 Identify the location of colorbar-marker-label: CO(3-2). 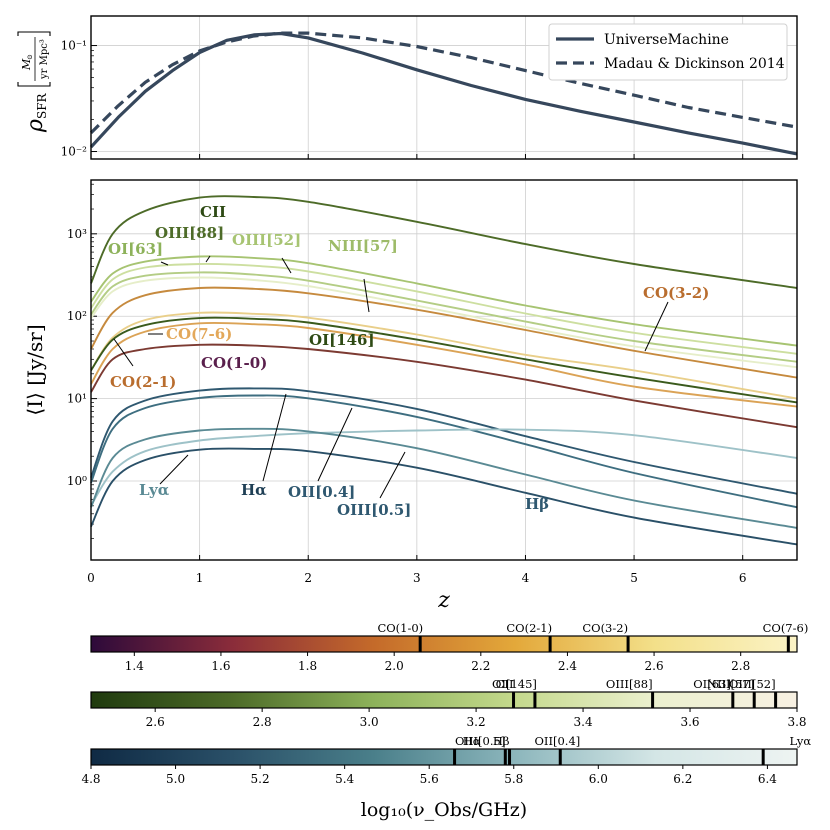
(605, 628).